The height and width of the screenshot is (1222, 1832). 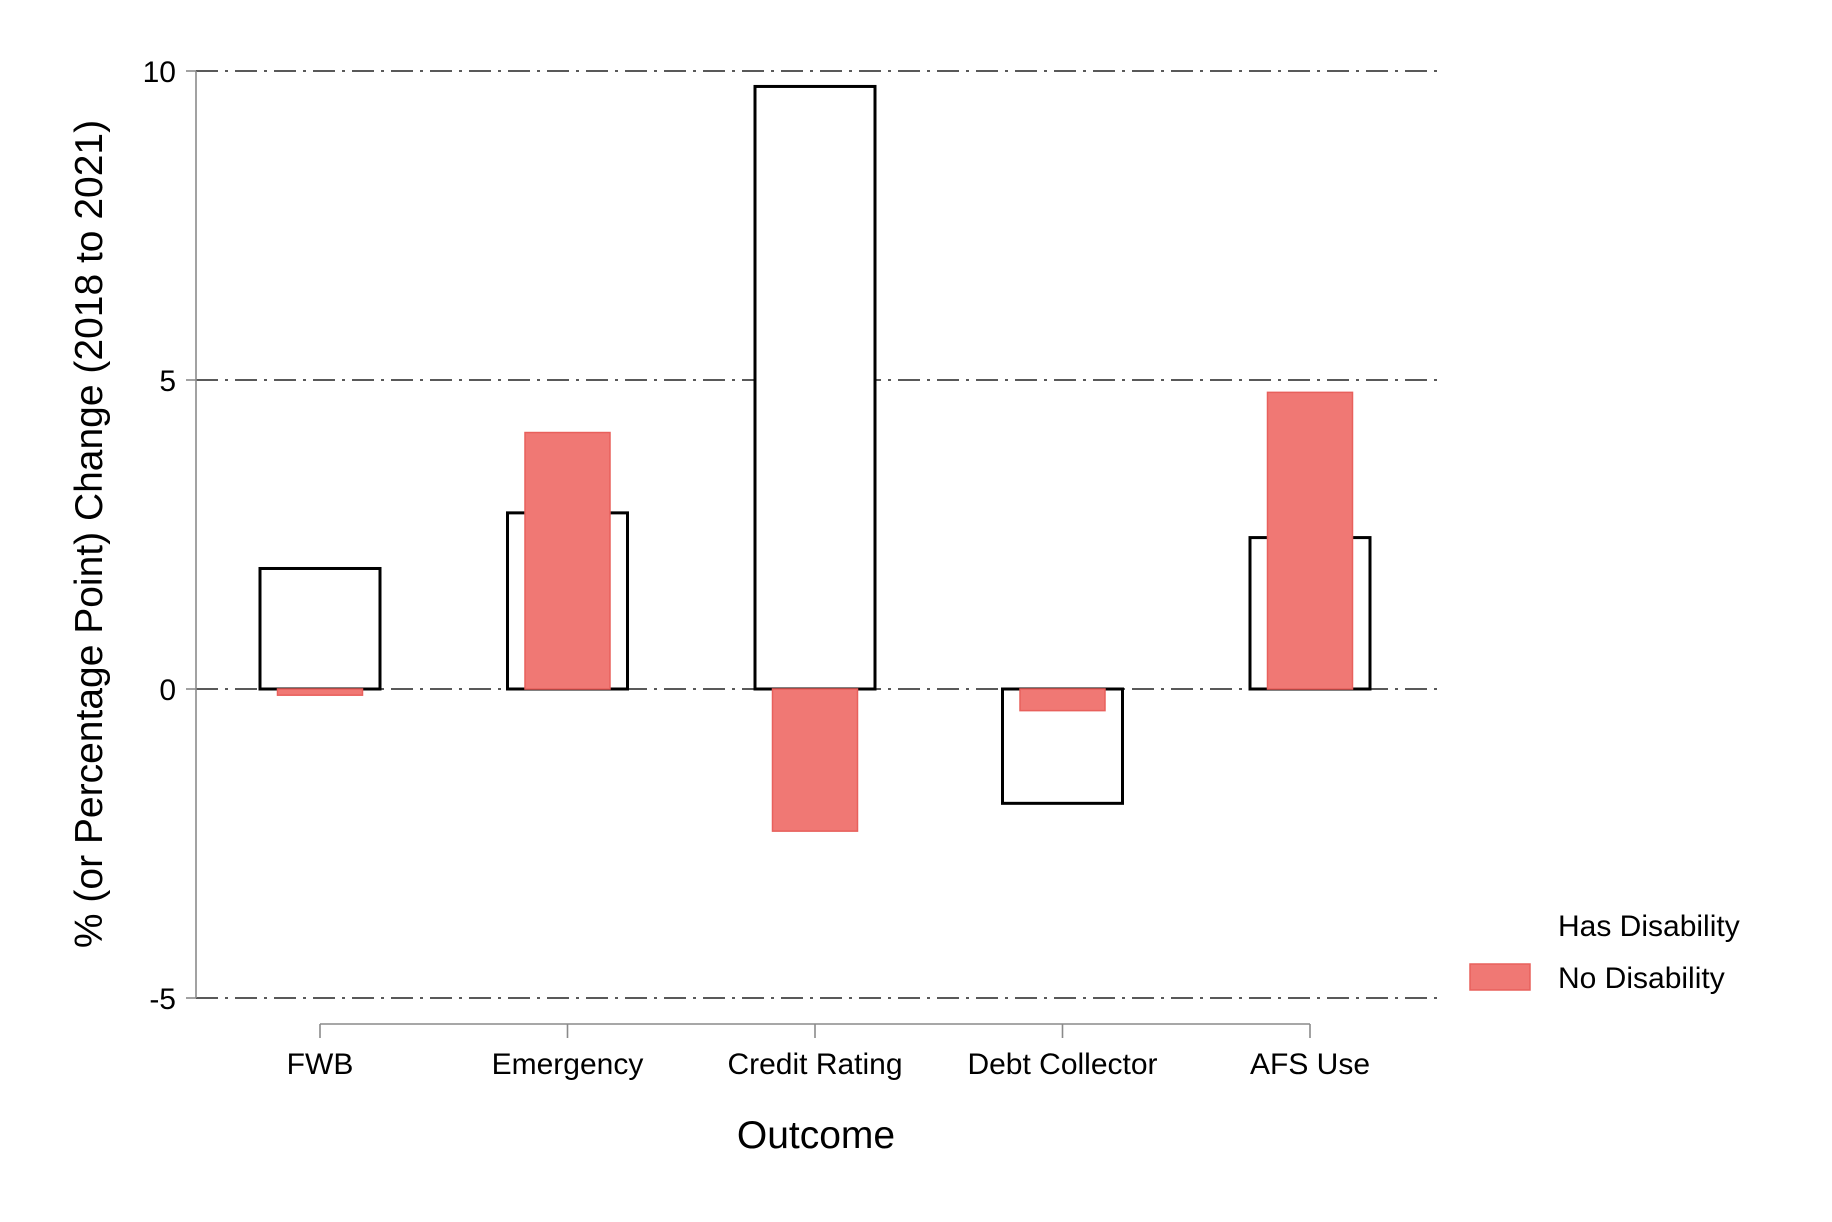 What do you see at coordinates (1500, 977) in the screenshot?
I see `legend-swatch-no-disability` at bounding box center [1500, 977].